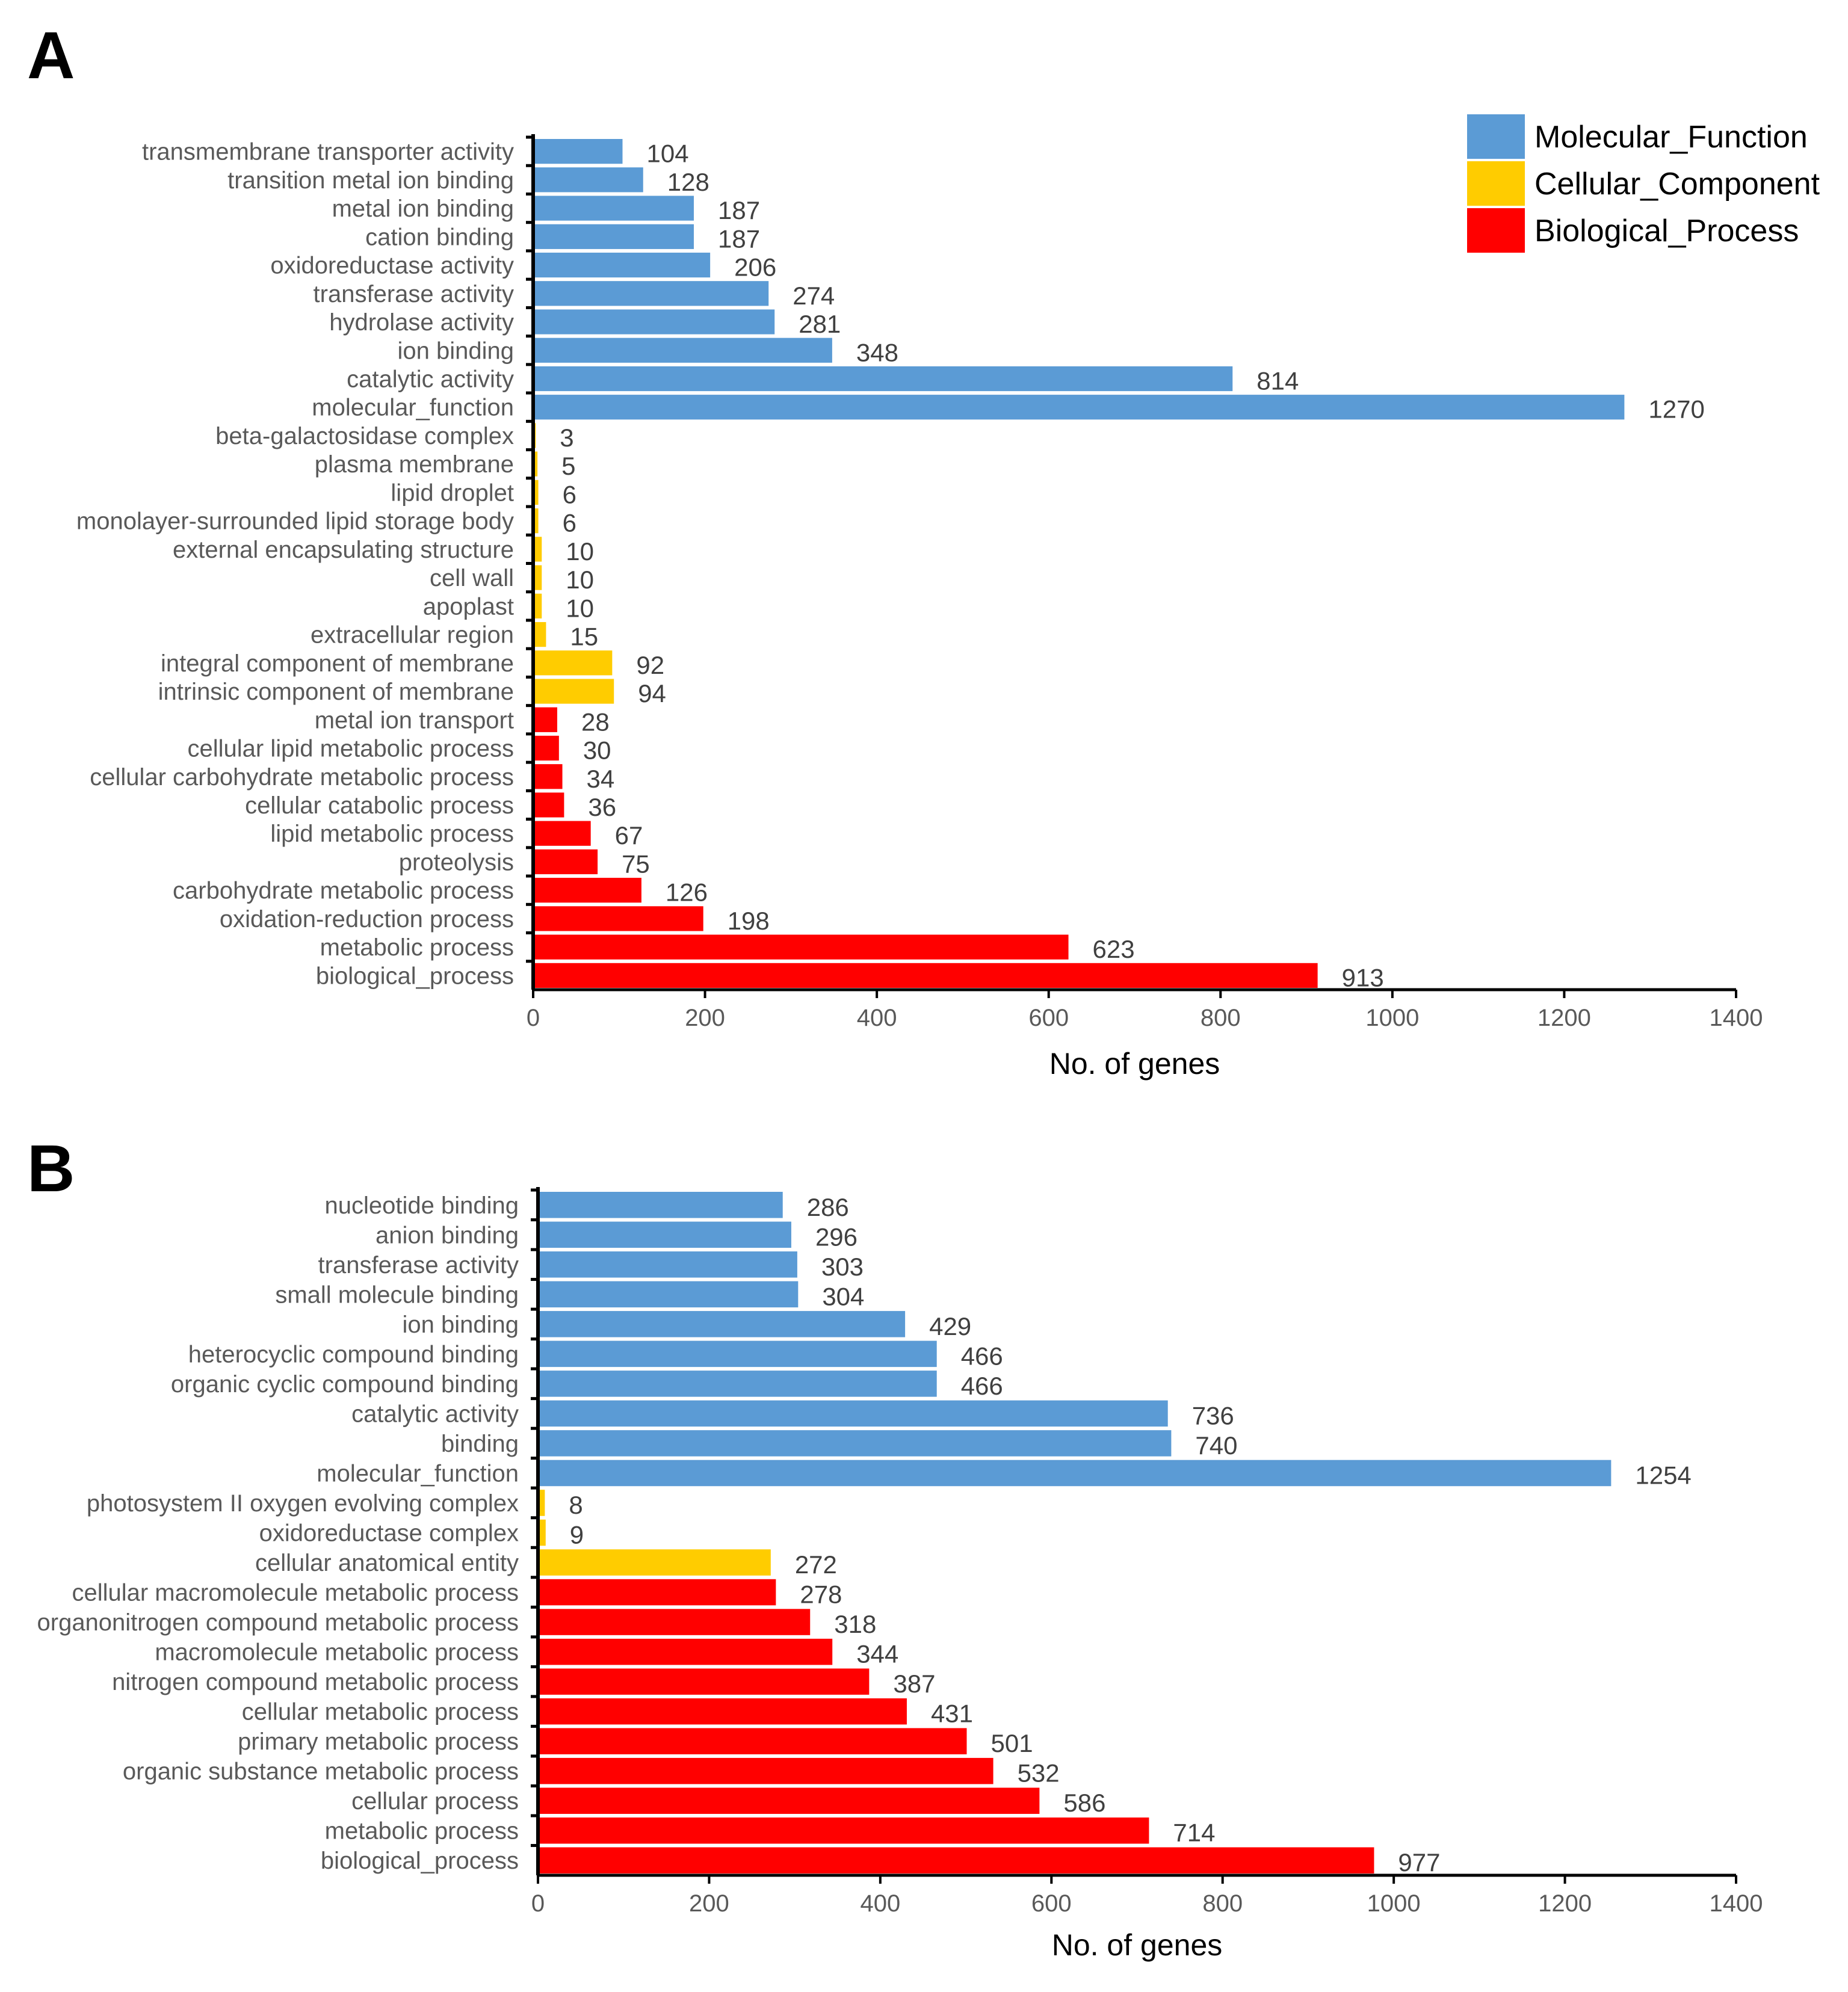  I want to click on category-label: metal ion transport, so click(415, 720).